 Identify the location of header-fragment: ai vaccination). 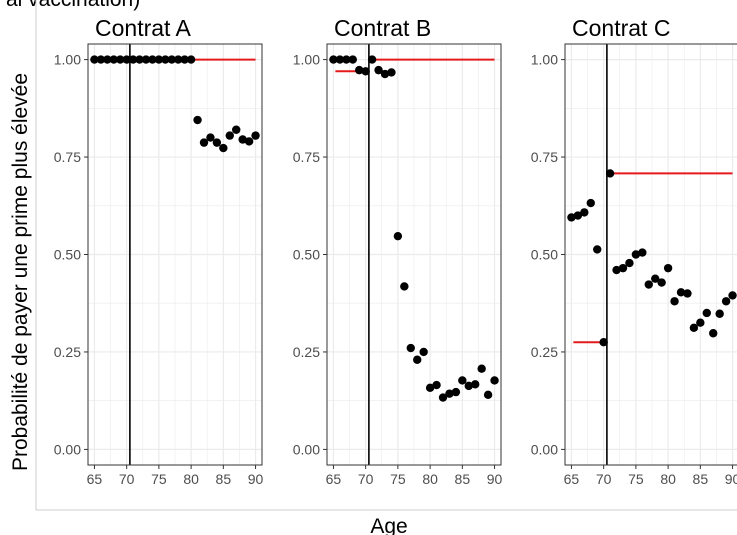
(73, 5).